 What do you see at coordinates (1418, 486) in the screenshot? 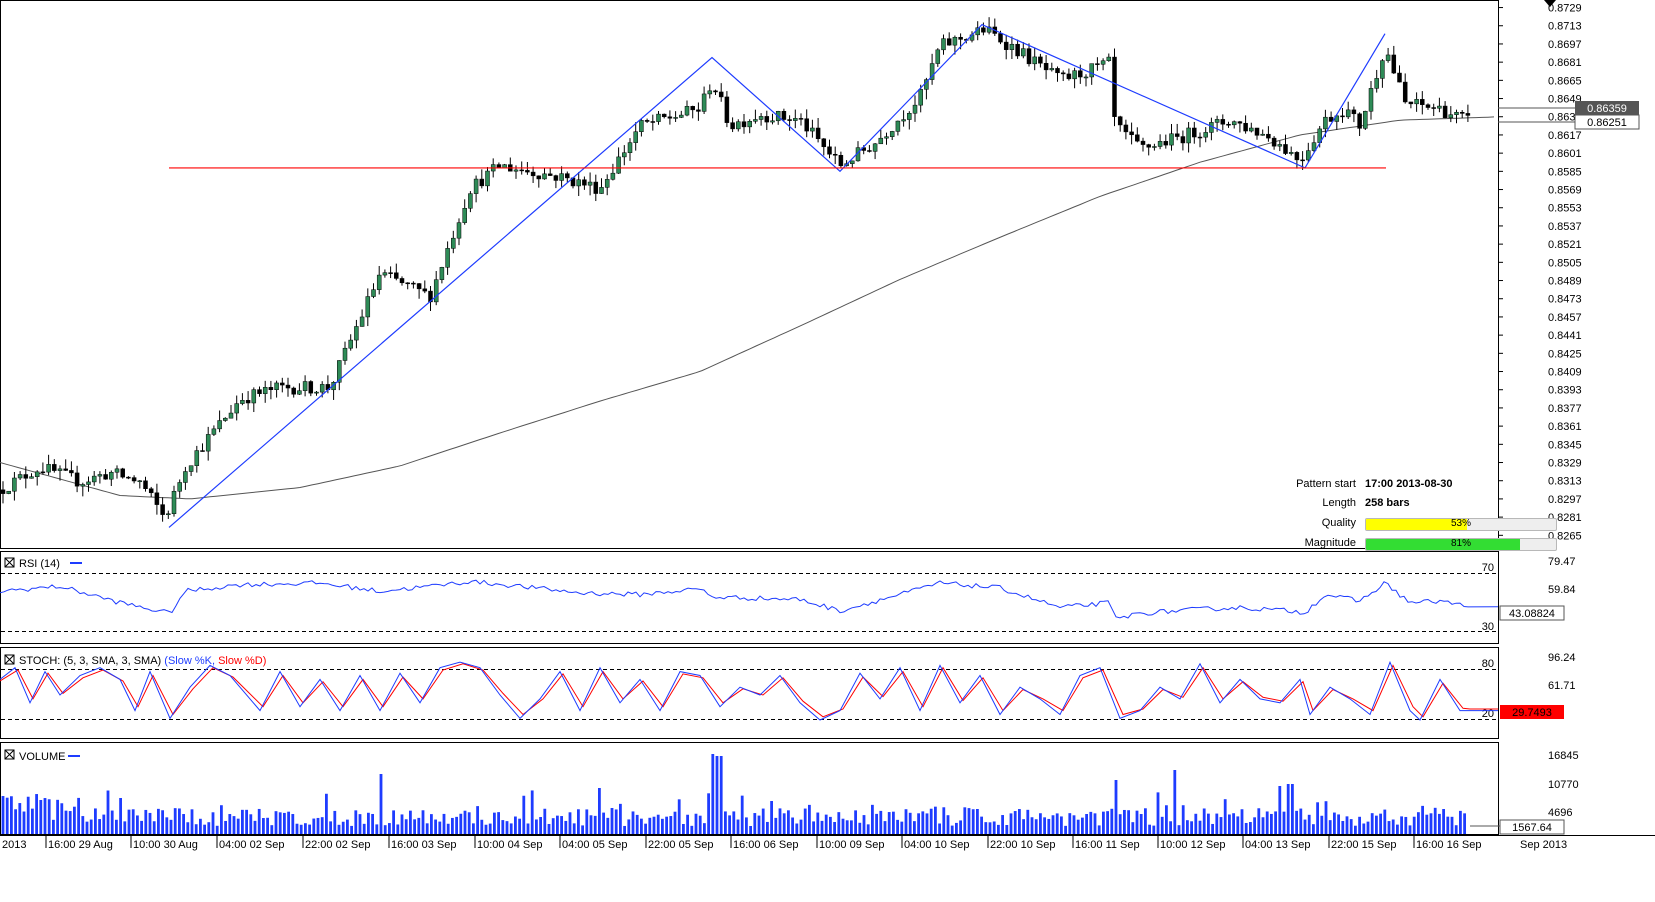
I see `pattern-start-row: Pattern start 17:00 2013-08-30` at bounding box center [1418, 486].